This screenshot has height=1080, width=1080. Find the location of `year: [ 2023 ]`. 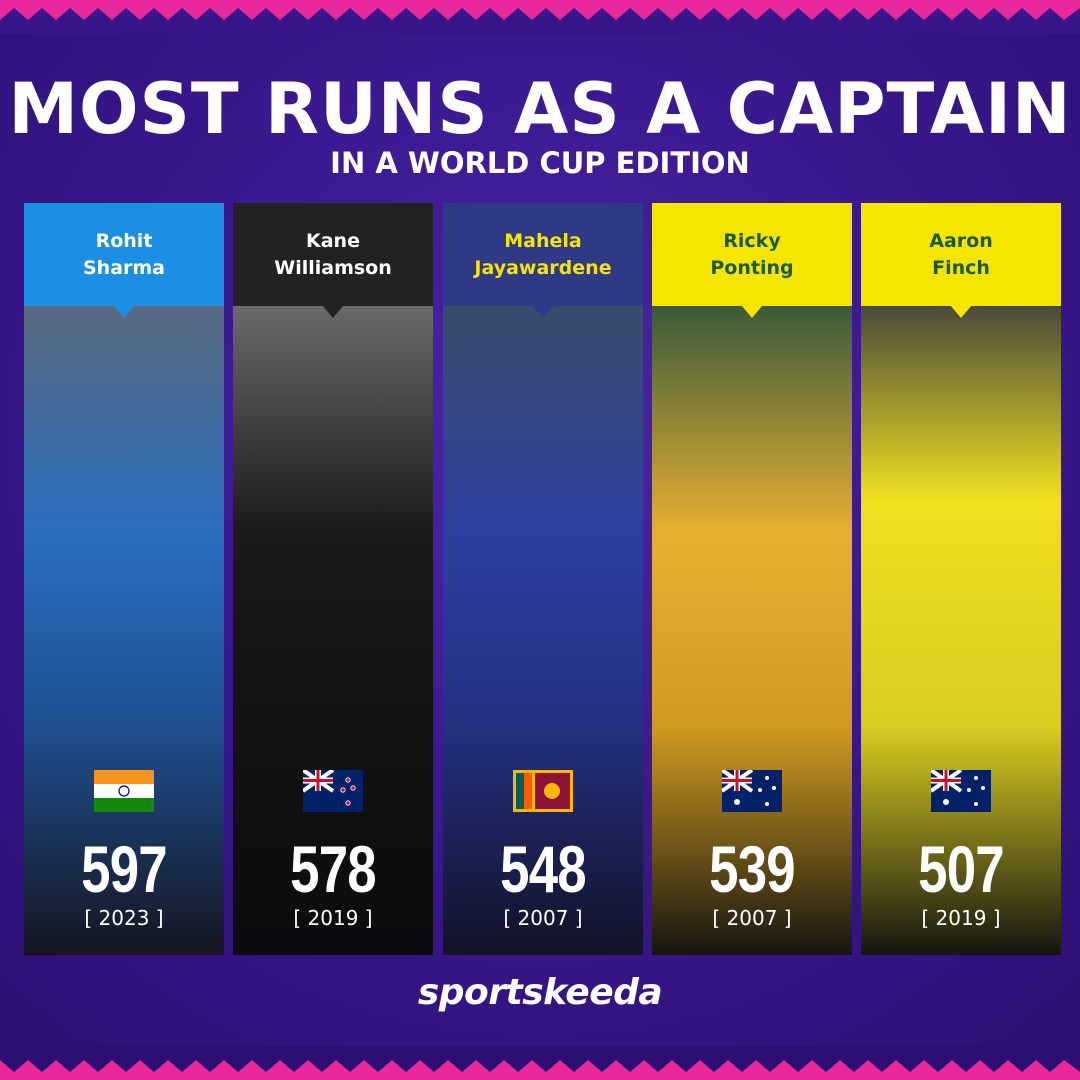

year: [ 2023 ] is located at coordinates (124, 918).